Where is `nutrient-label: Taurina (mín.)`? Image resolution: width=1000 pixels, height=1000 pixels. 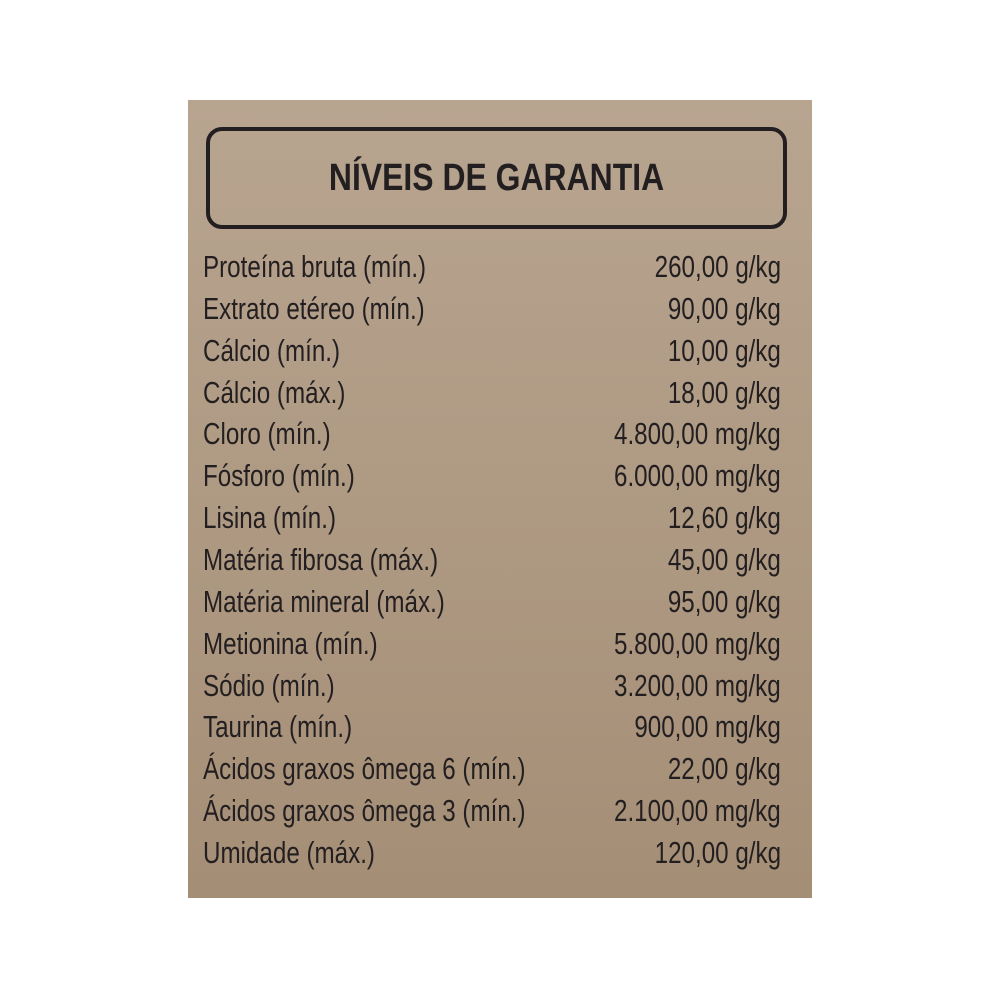
nutrient-label: Taurina (mín.) is located at coordinates (278, 727).